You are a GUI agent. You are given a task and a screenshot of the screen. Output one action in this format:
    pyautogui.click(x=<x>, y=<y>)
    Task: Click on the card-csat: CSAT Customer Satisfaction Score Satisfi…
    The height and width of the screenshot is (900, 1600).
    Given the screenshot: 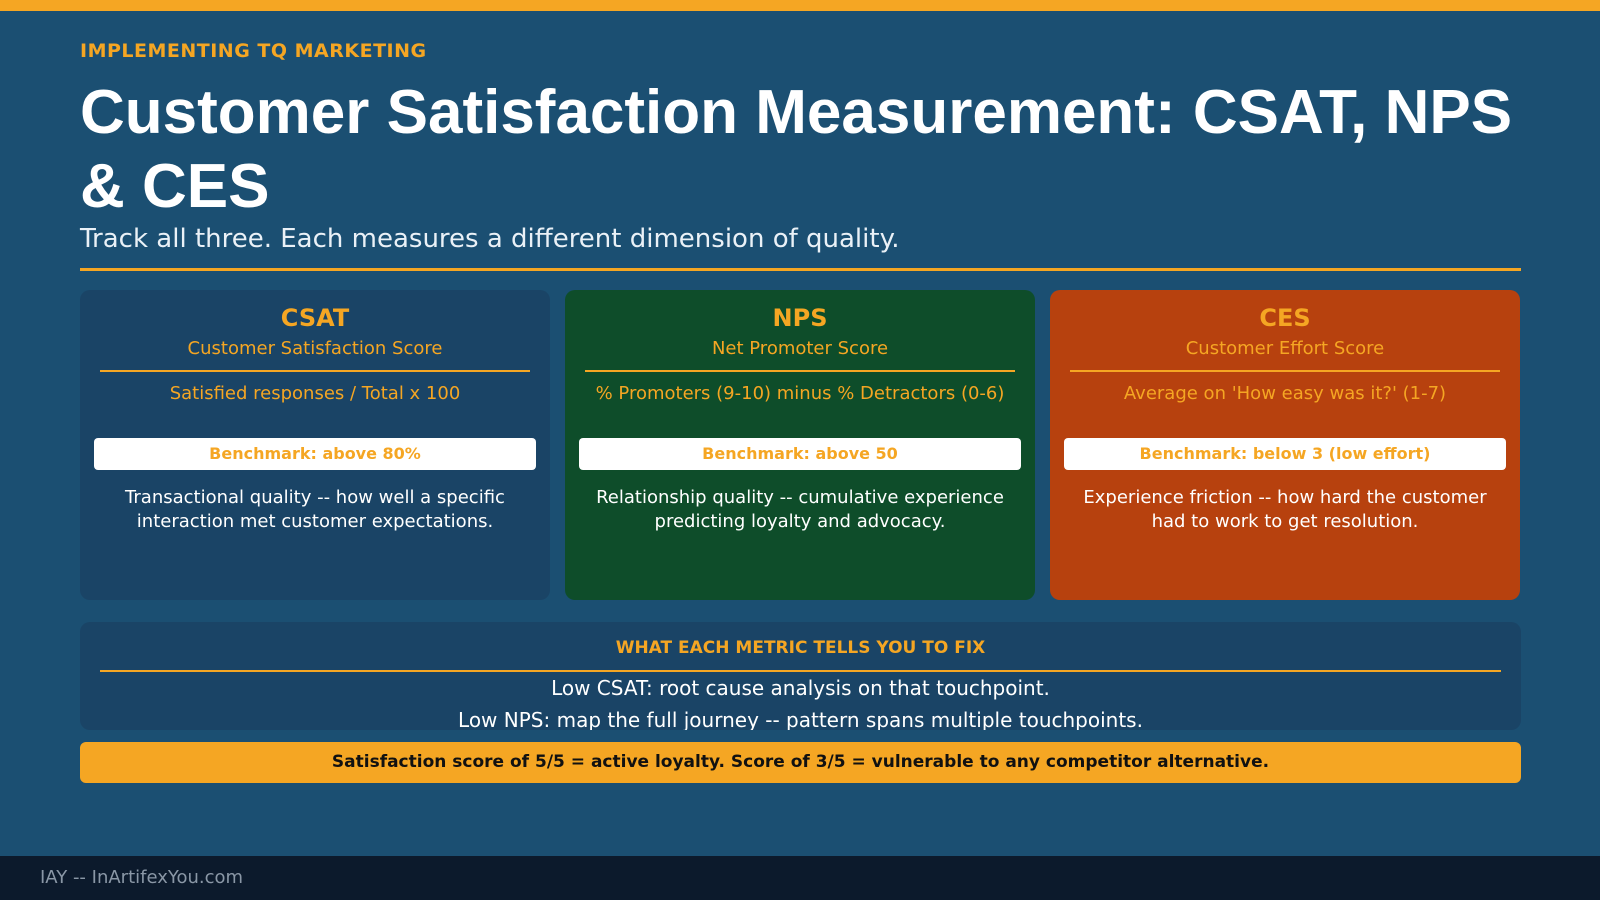 What is the action you would take?
    pyautogui.click(x=315, y=445)
    